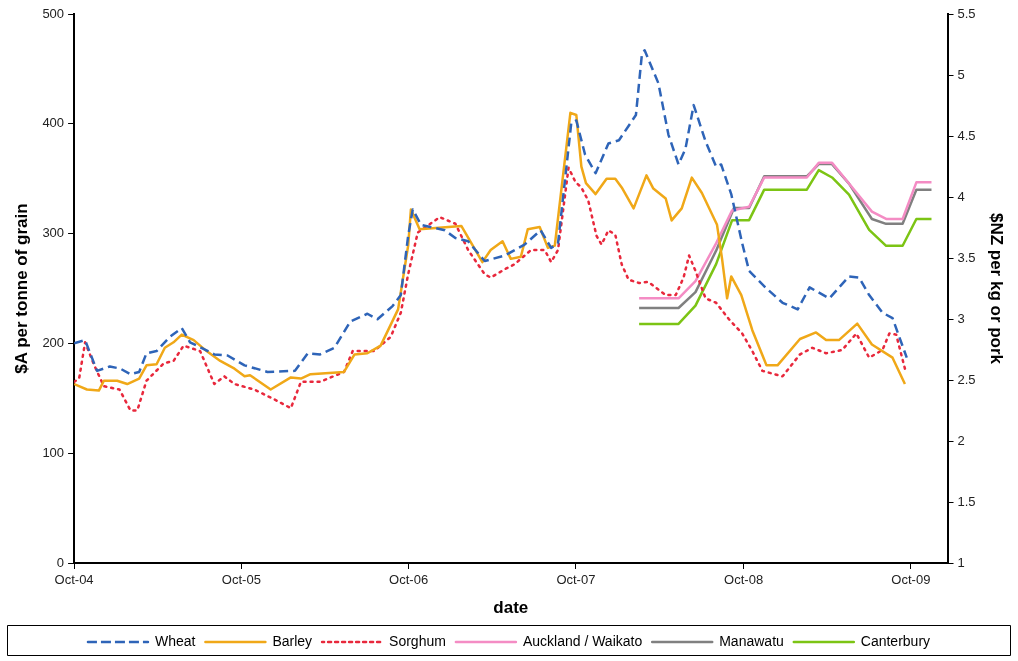 The image size is (1018, 661). I want to click on legend-label: Manawatu, so click(751, 640).